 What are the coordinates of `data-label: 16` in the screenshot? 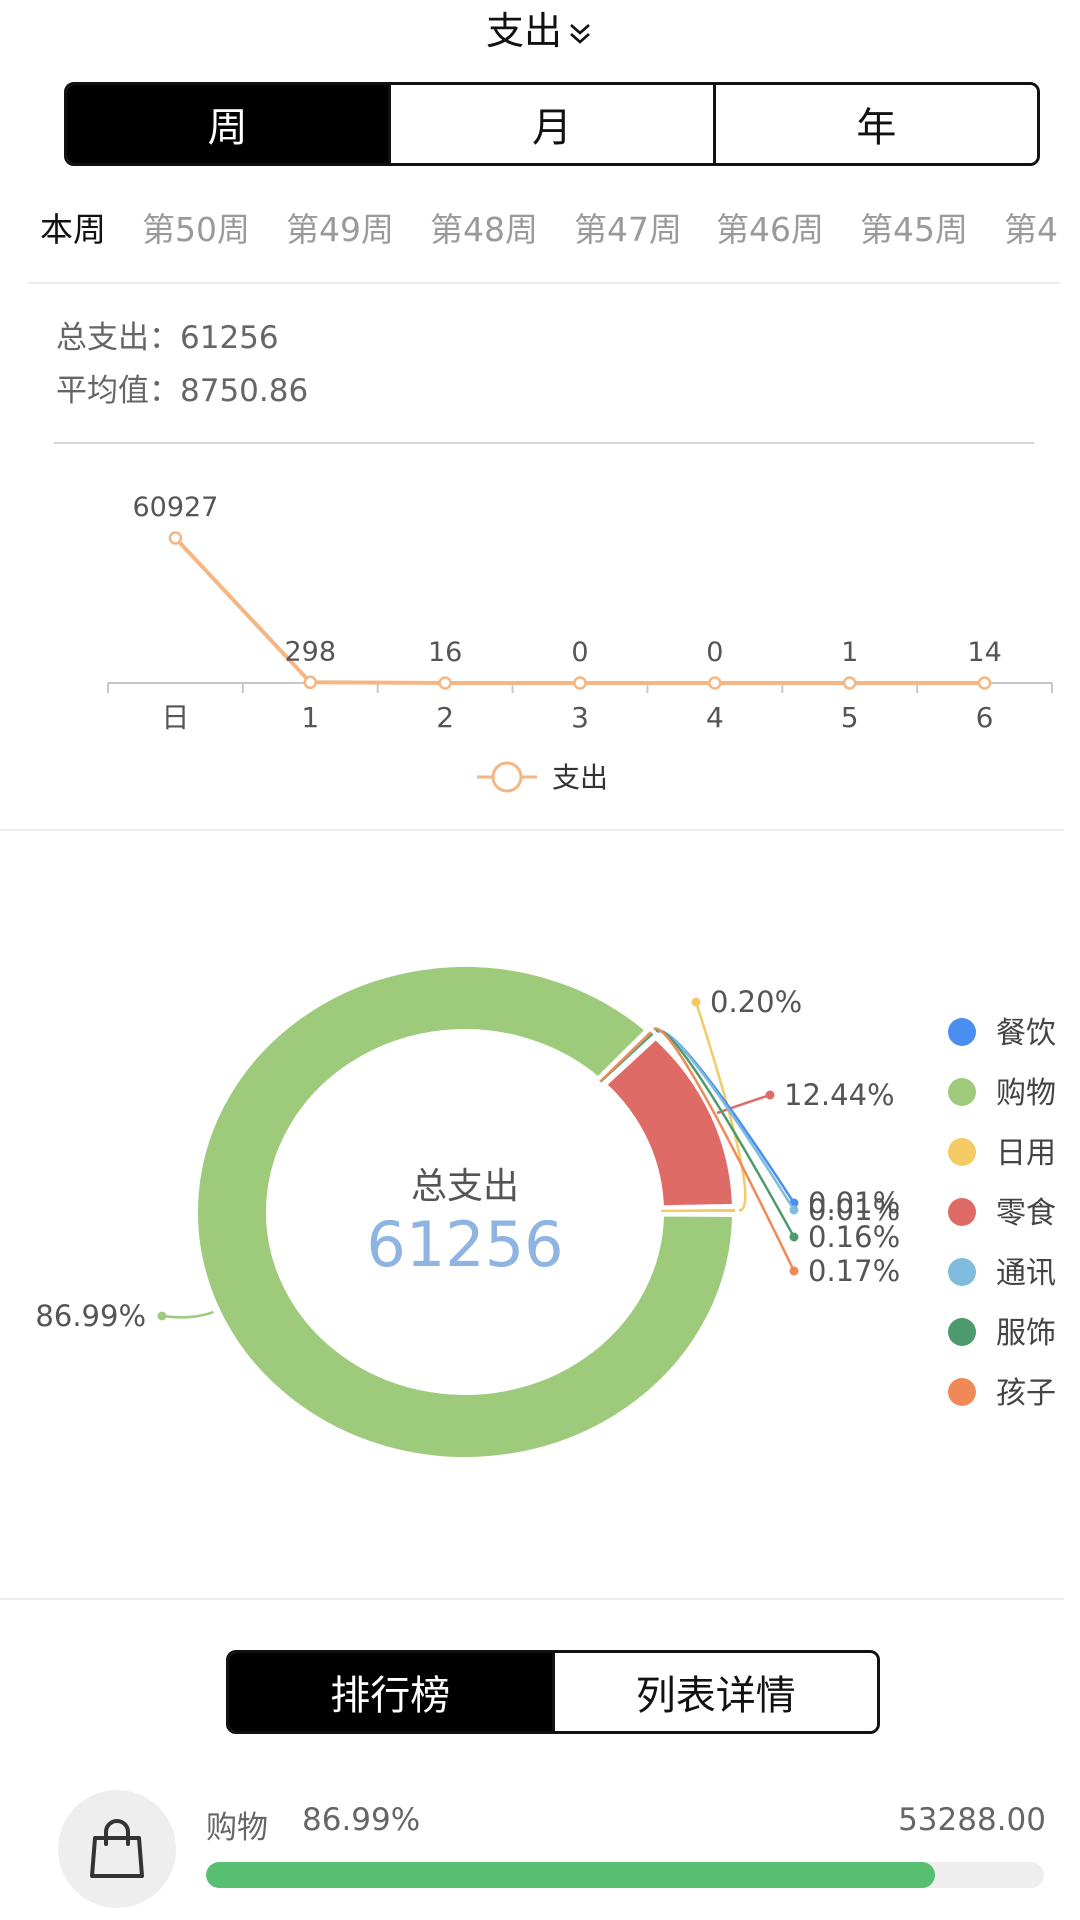 It's located at (445, 652).